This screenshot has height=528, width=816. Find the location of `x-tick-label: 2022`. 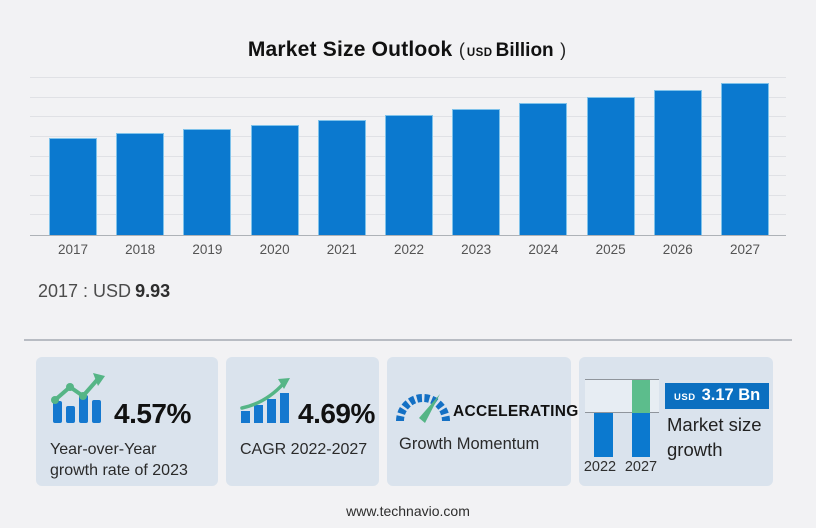

x-tick-label: 2022 is located at coordinates (409, 249).